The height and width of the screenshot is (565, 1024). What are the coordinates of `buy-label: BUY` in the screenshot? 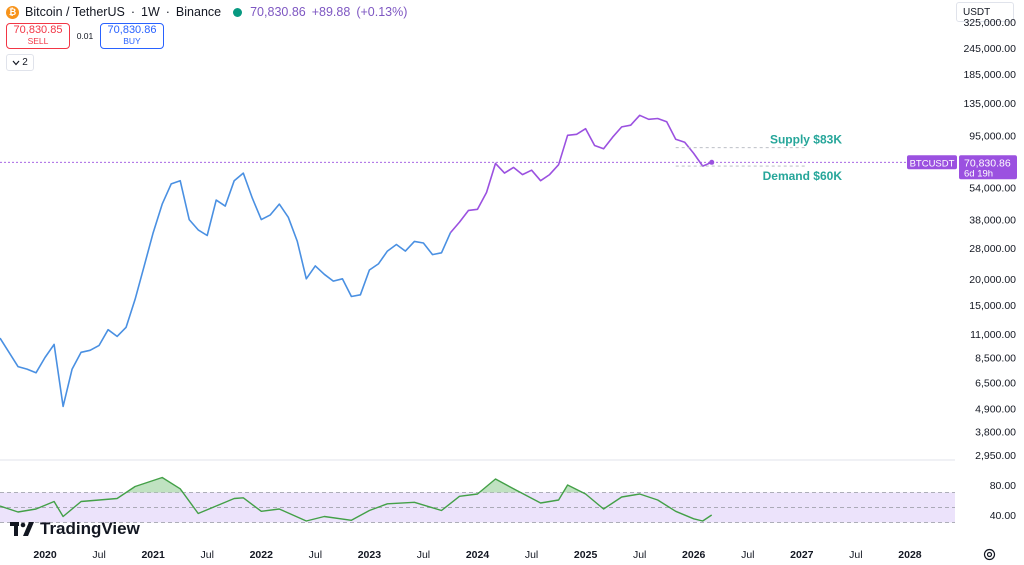 It's located at (132, 41).